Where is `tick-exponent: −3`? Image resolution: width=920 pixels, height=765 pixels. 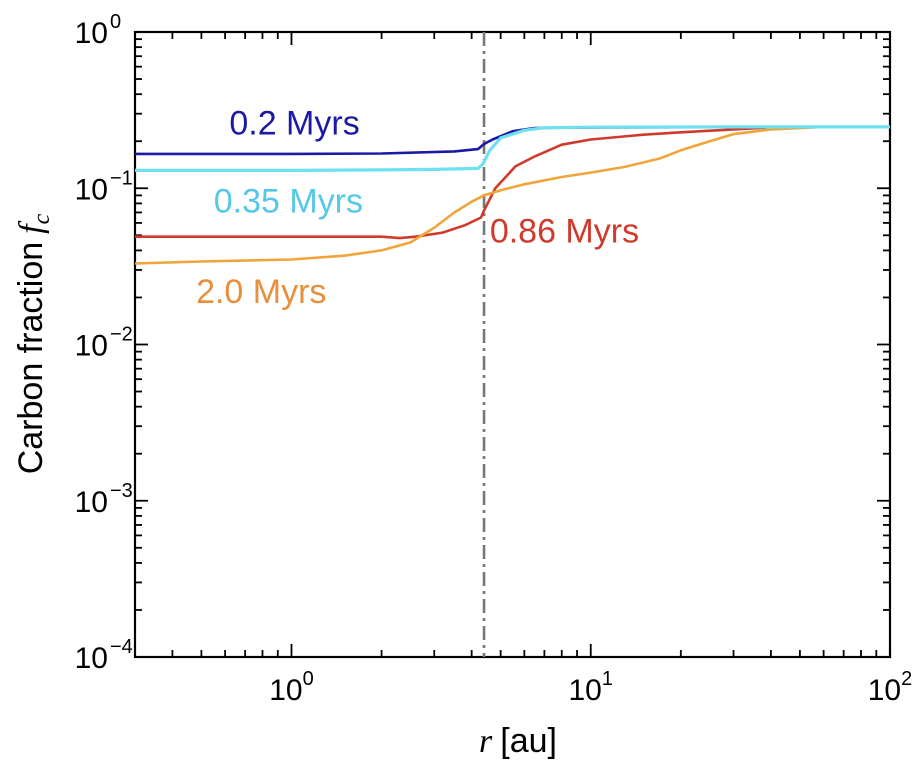
tick-exponent: −3 is located at coordinates (121, 491).